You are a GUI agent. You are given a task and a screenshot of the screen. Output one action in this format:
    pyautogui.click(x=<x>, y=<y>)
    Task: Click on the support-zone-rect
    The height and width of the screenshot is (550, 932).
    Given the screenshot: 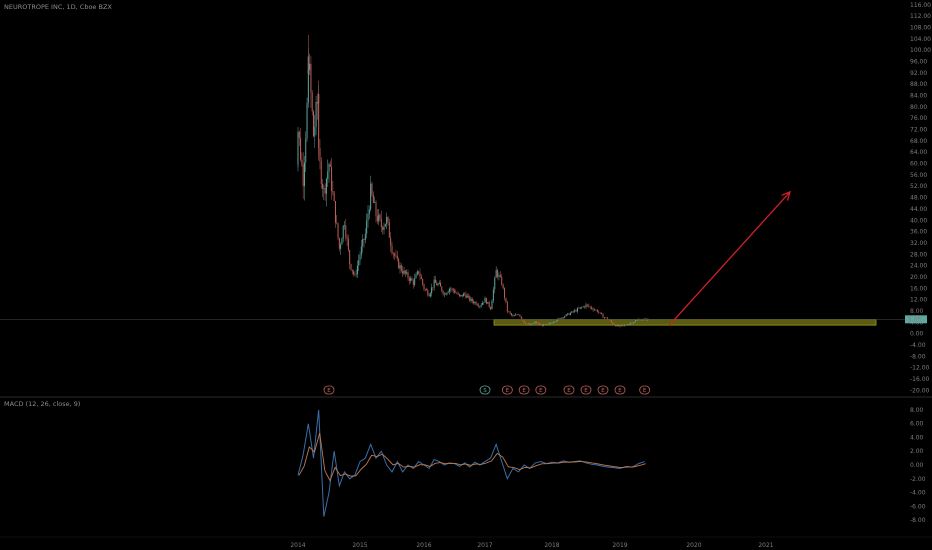 What is the action you would take?
    pyautogui.click(x=685, y=322)
    